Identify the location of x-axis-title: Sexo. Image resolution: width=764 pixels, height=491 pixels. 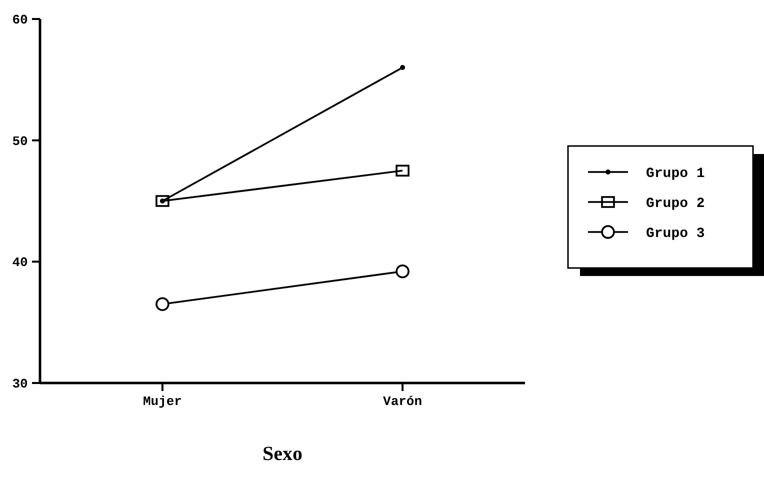
(282, 454).